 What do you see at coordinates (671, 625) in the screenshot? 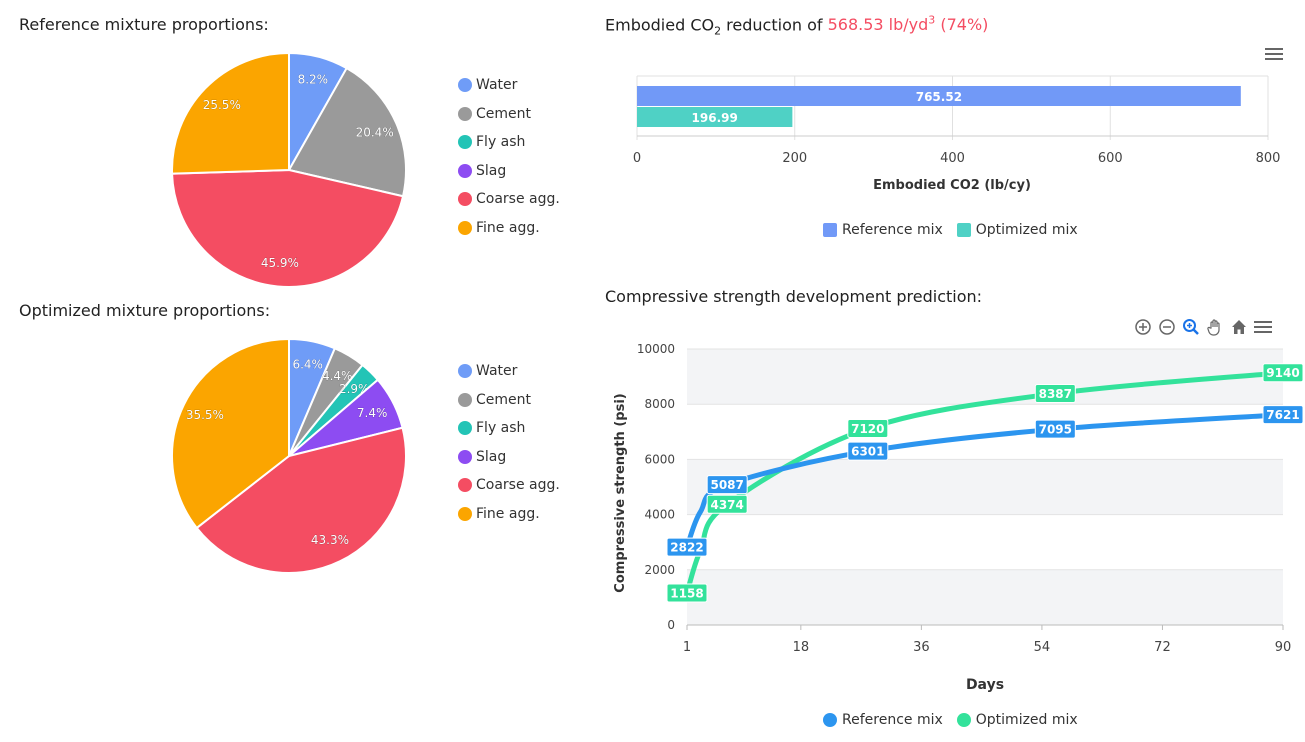
I see `y-tick-label: 0` at bounding box center [671, 625].